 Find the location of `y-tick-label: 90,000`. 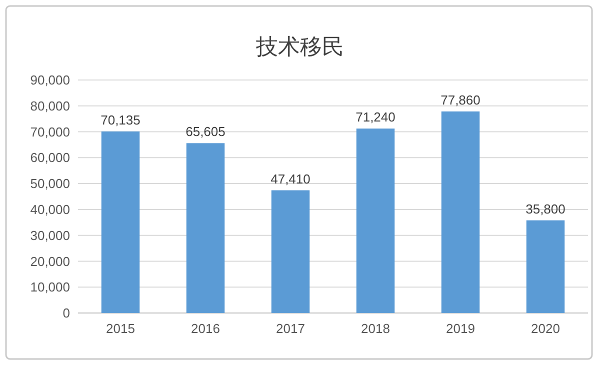

y-tick-label: 90,000 is located at coordinates (50, 80).